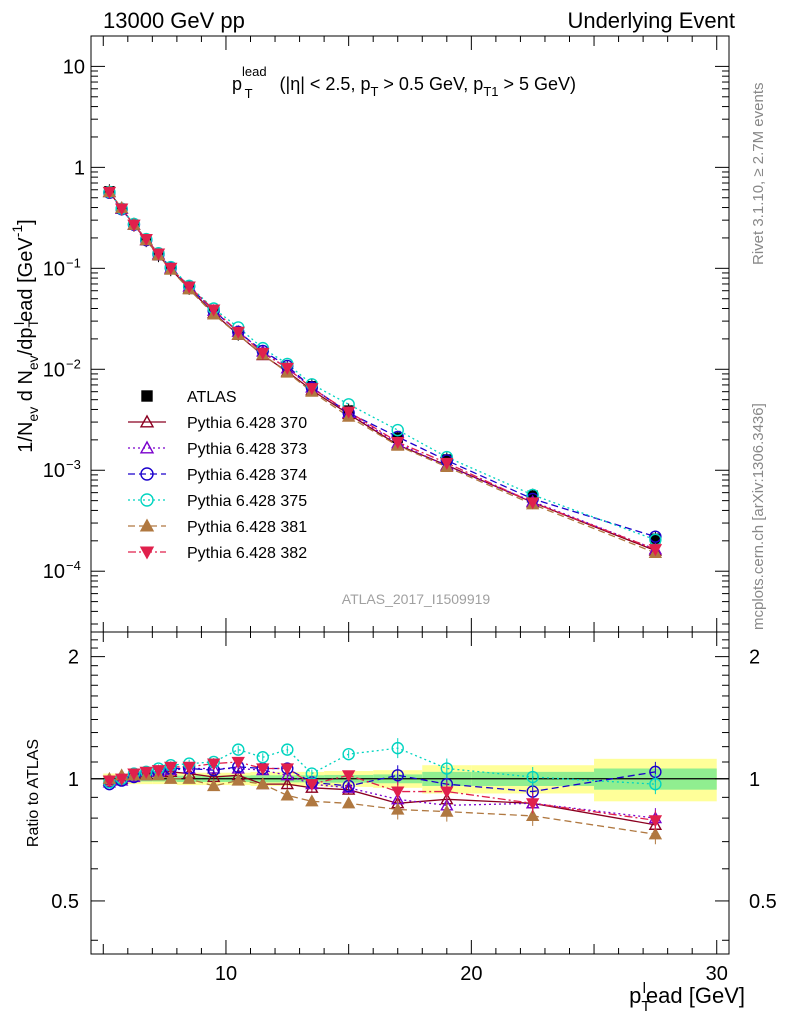 Image resolution: width=786 pixels, height=1024 pixels. What do you see at coordinates (247, 475) in the screenshot?
I see `legend-label: Pythia 6.428 374` at bounding box center [247, 475].